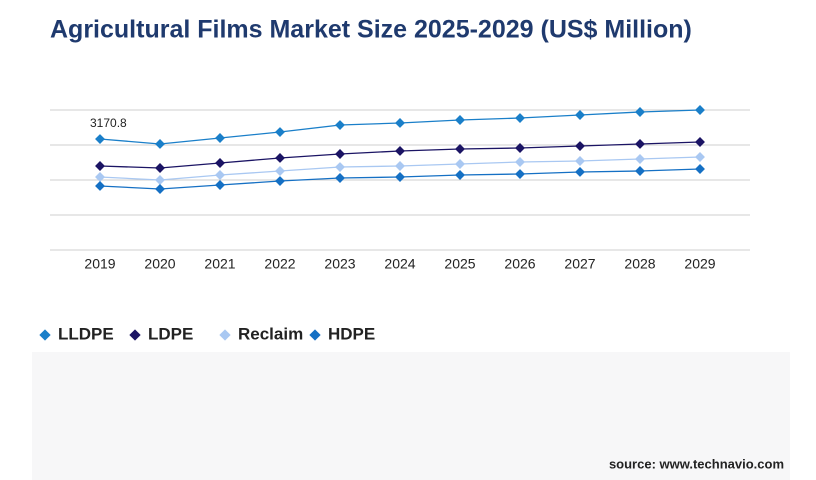  What do you see at coordinates (459, 264) in the screenshot?
I see `x-tick-label: 2025` at bounding box center [459, 264].